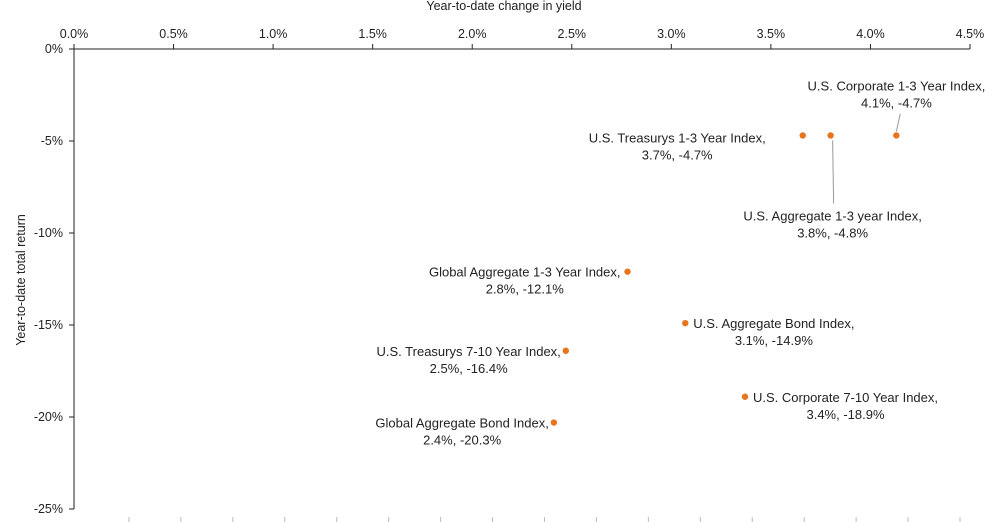 The height and width of the screenshot is (522, 993). What do you see at coordinates (54, 279) in the screenshot?
I see `y-axis-ticks: 0% -5% -10% -15% -20% -25%` at bounding box center [54, 279].